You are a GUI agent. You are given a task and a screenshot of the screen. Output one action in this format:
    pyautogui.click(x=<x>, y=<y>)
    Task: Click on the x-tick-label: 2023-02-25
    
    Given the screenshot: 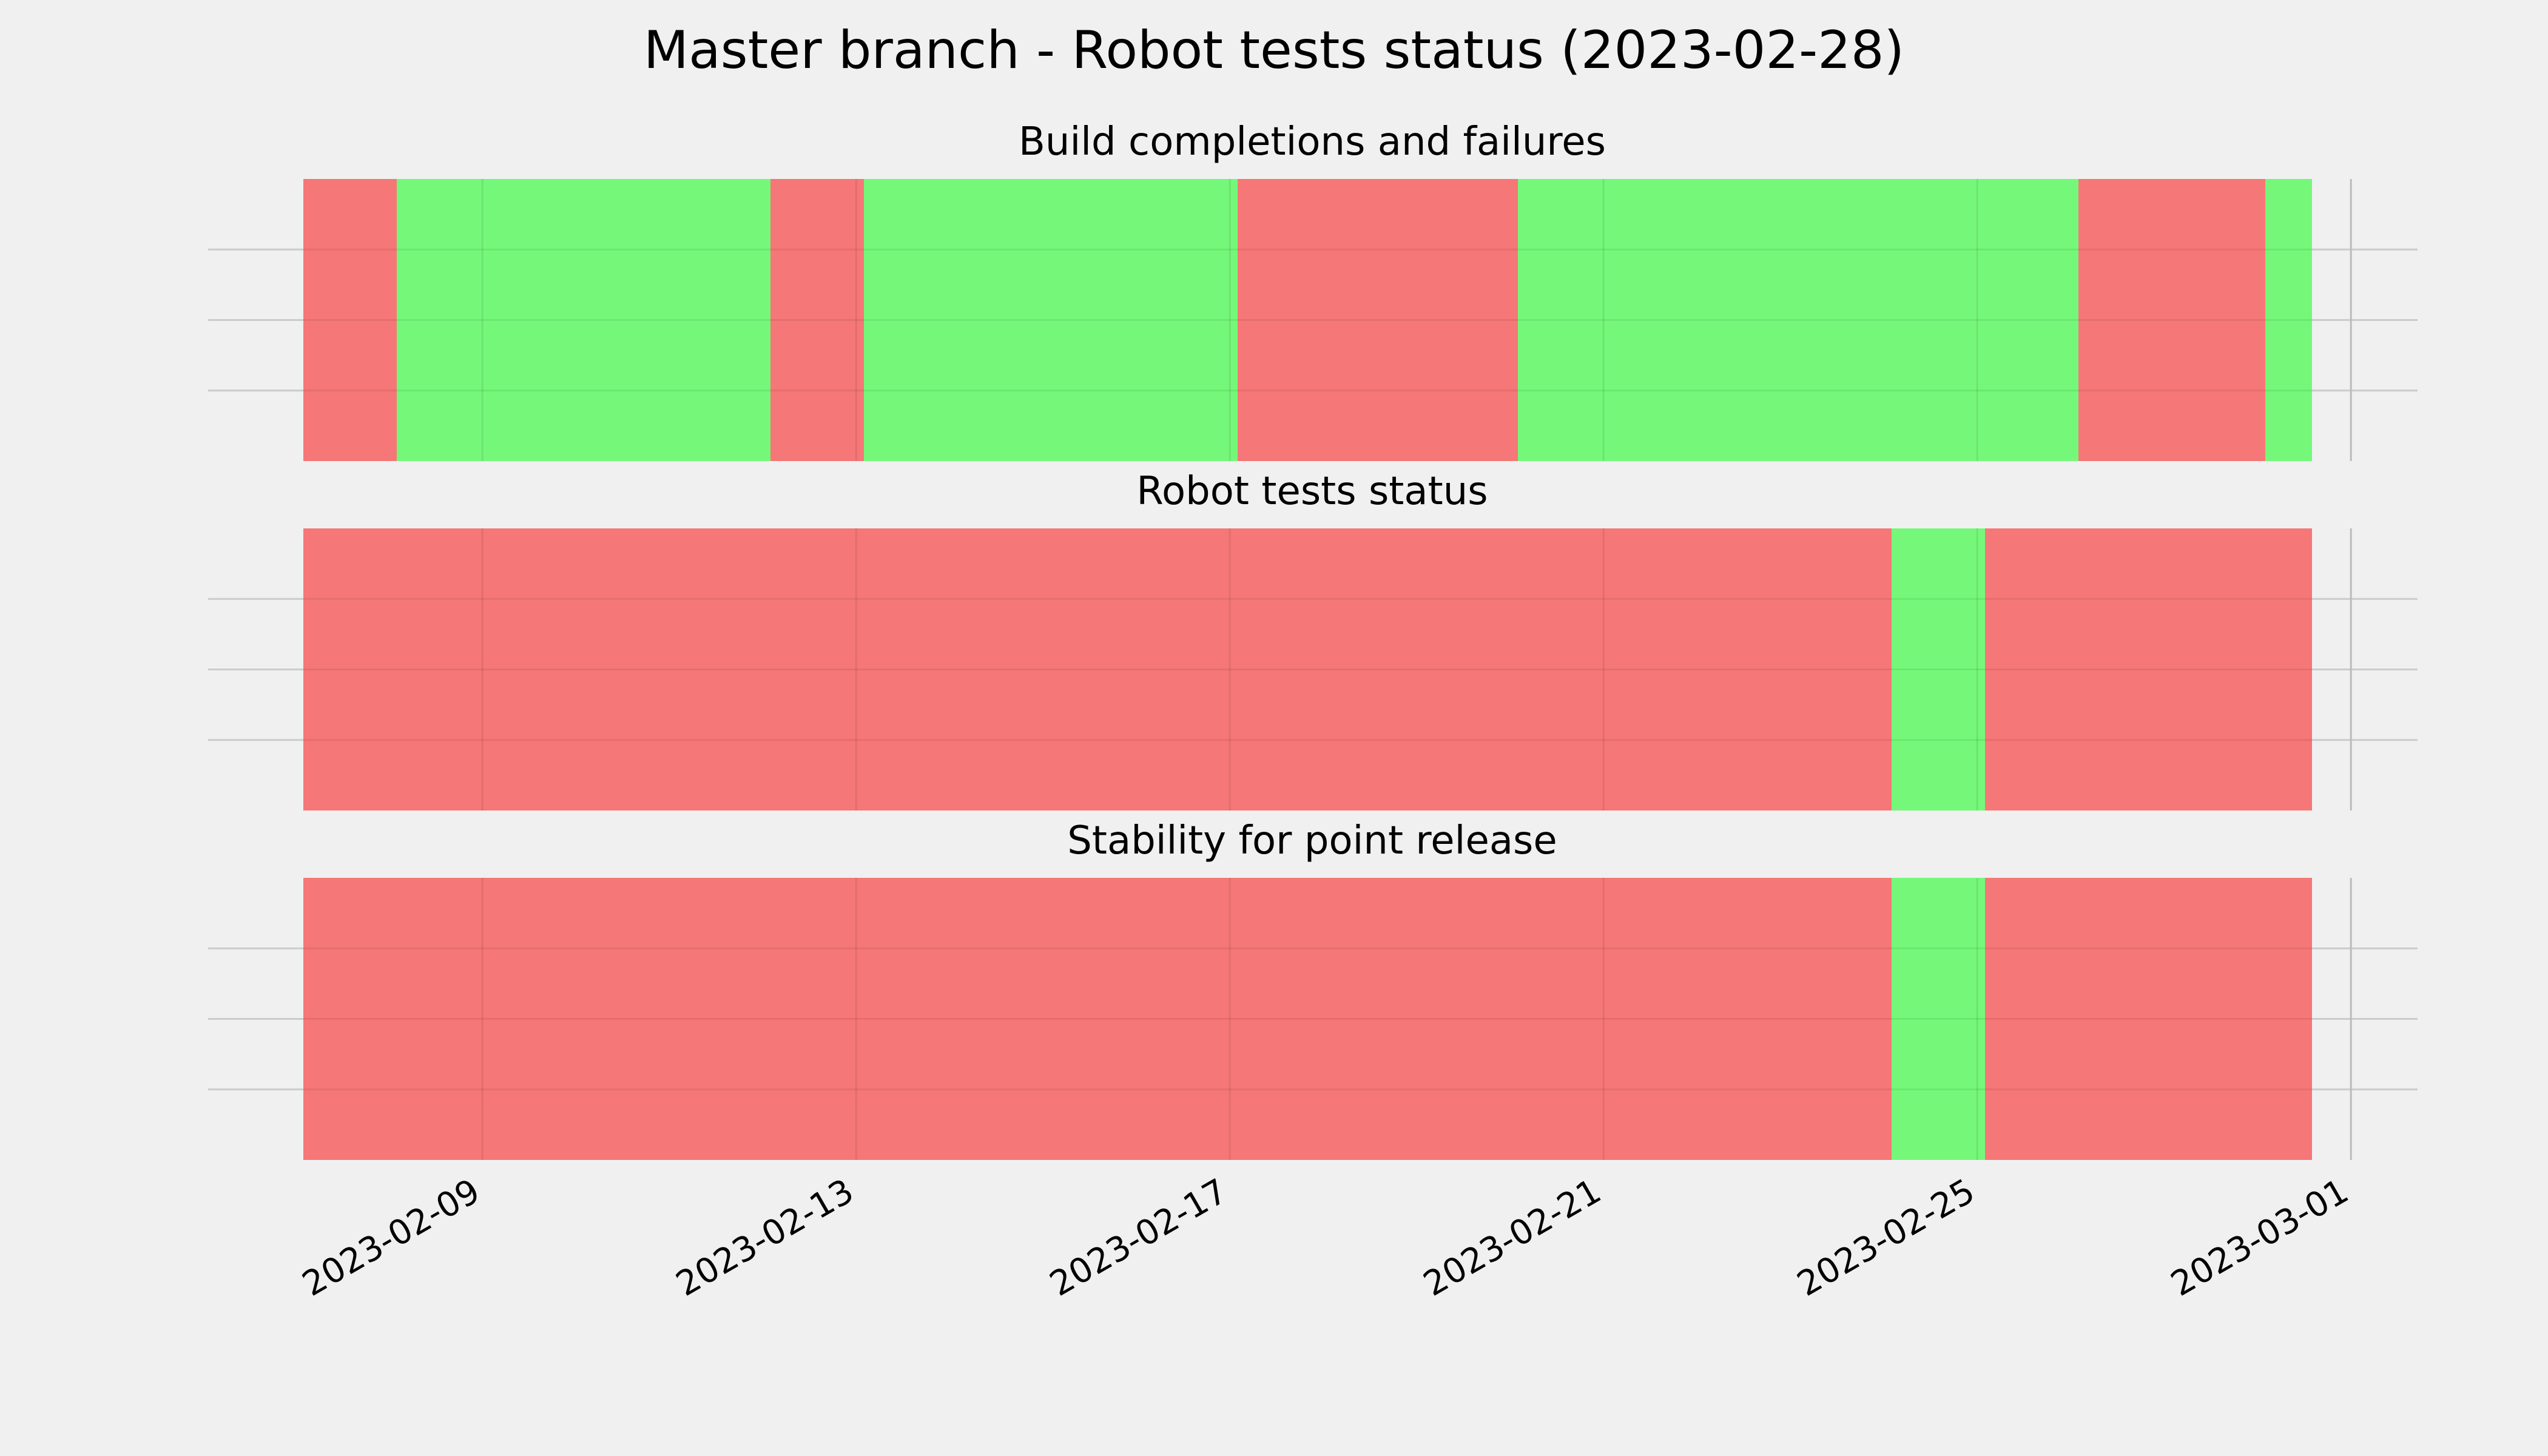 What is the action you would take?
    pyautogui.click(x=1886, y=1237)
    